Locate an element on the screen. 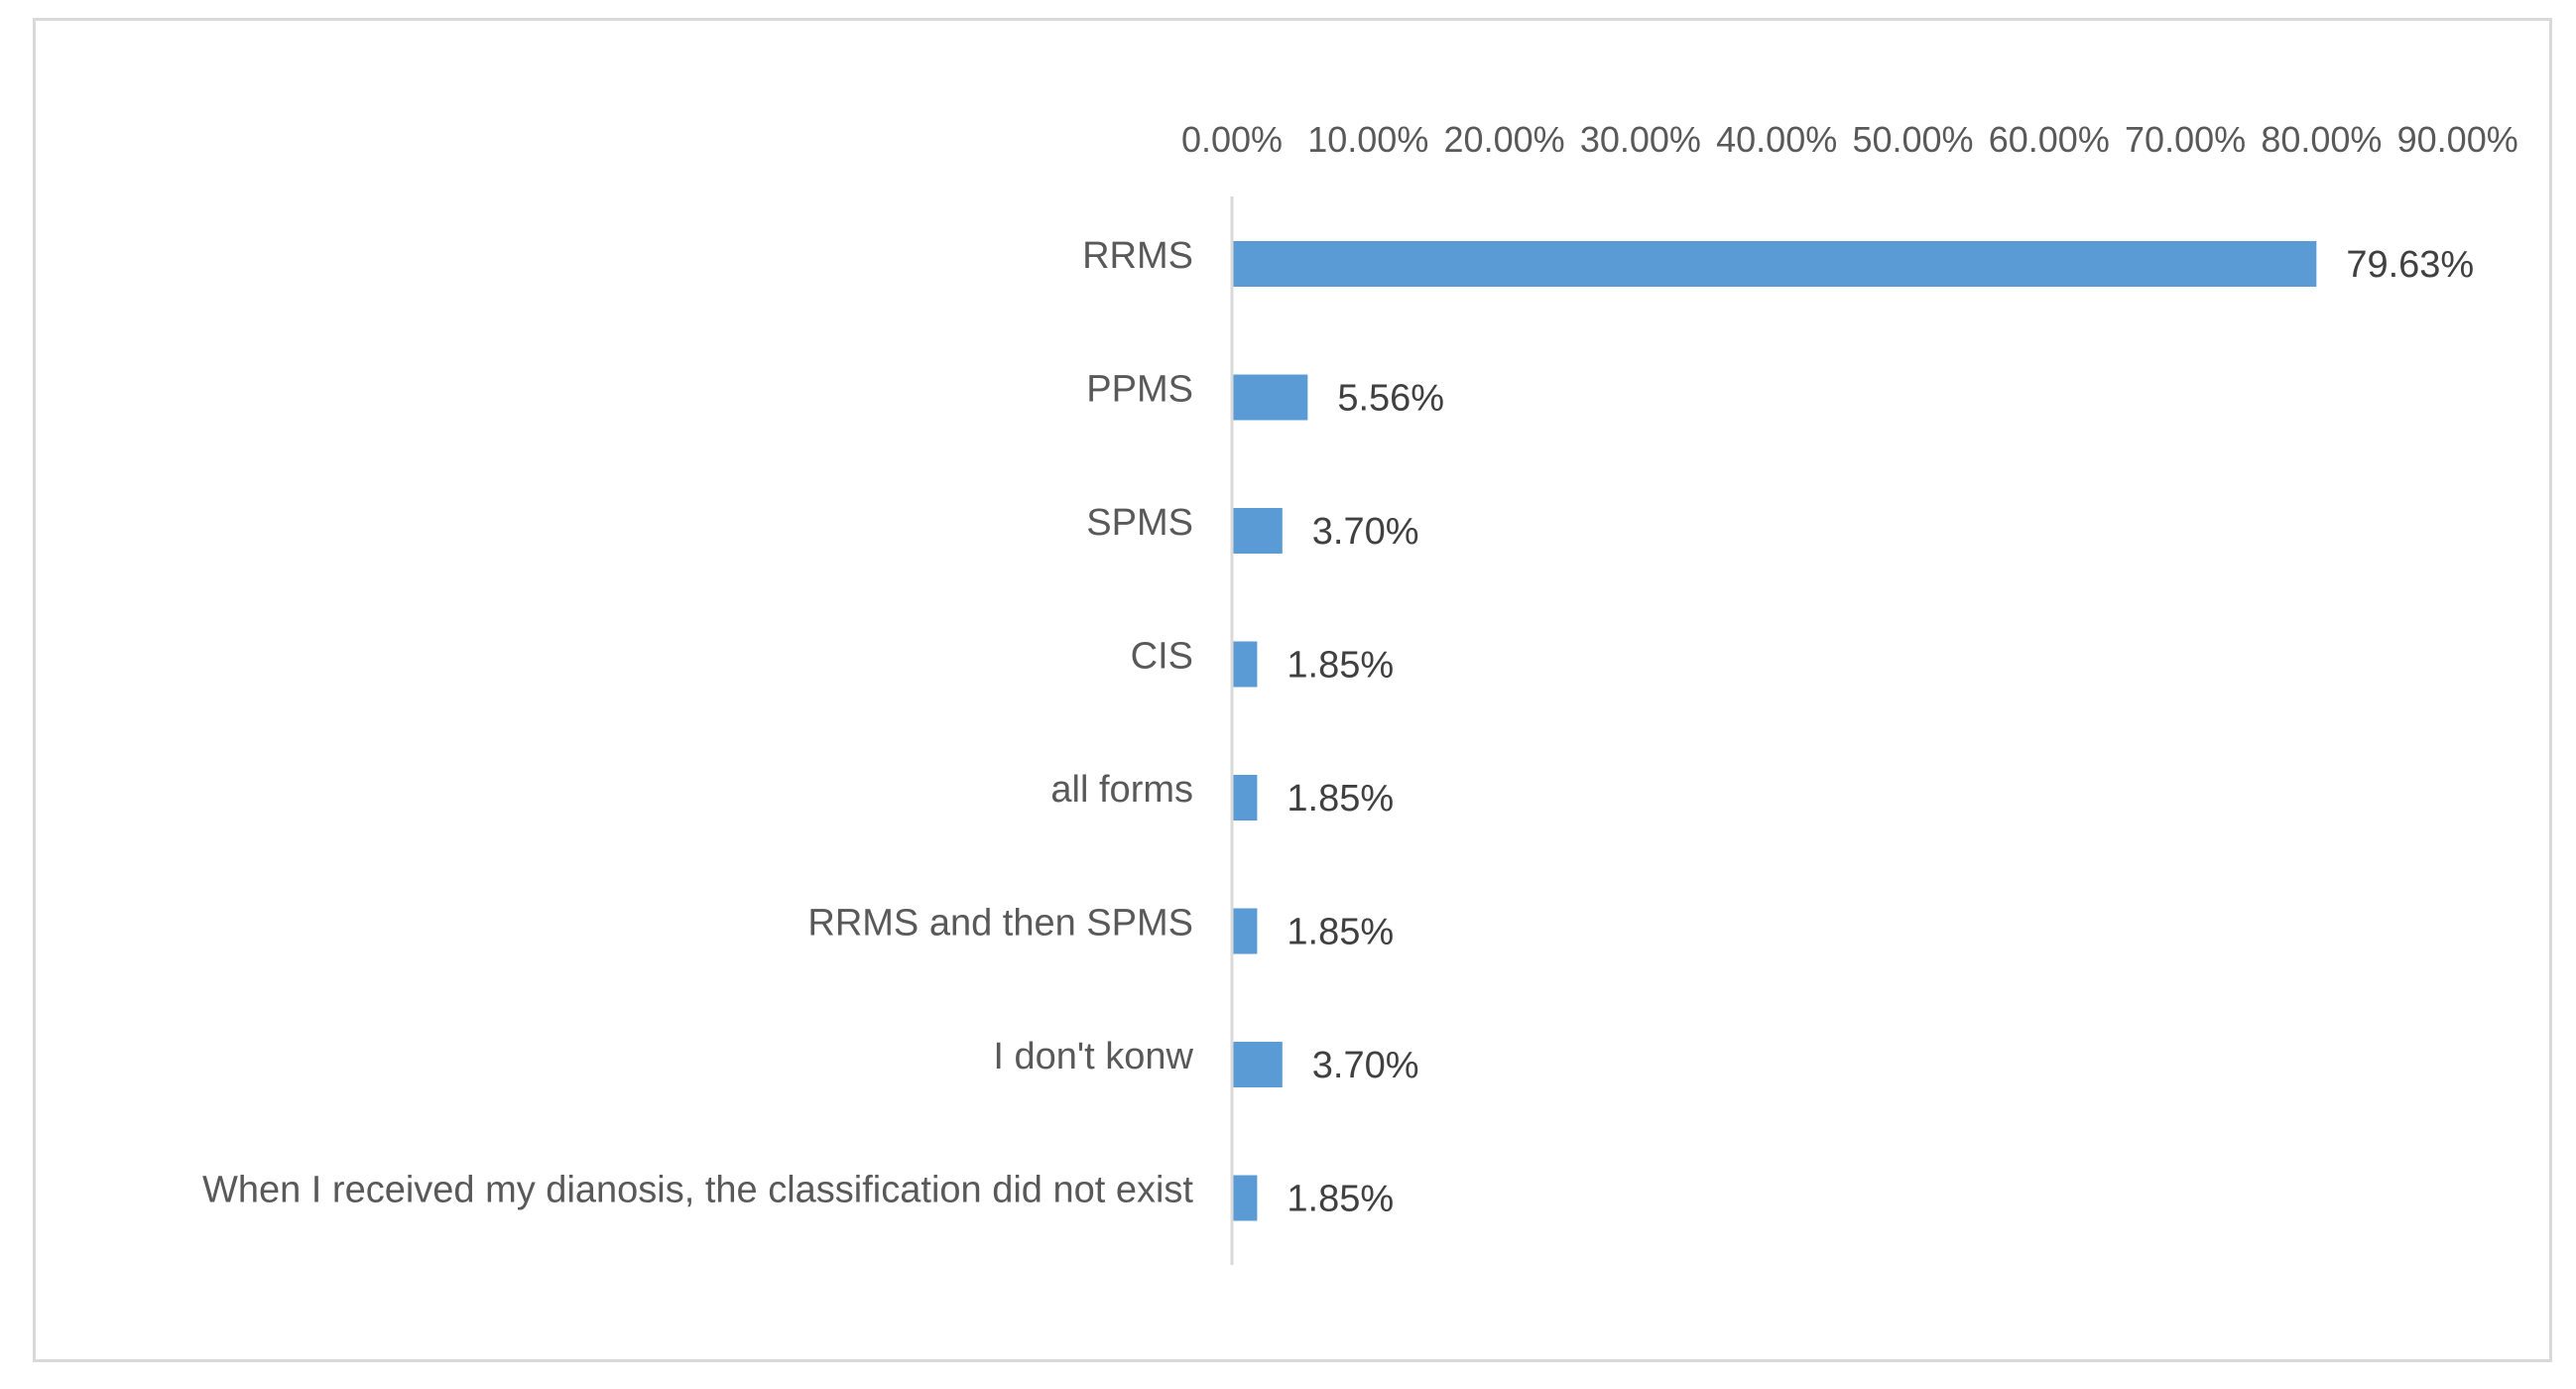  x-tick-label: 50.00% is located at coordinates (1912, 139).